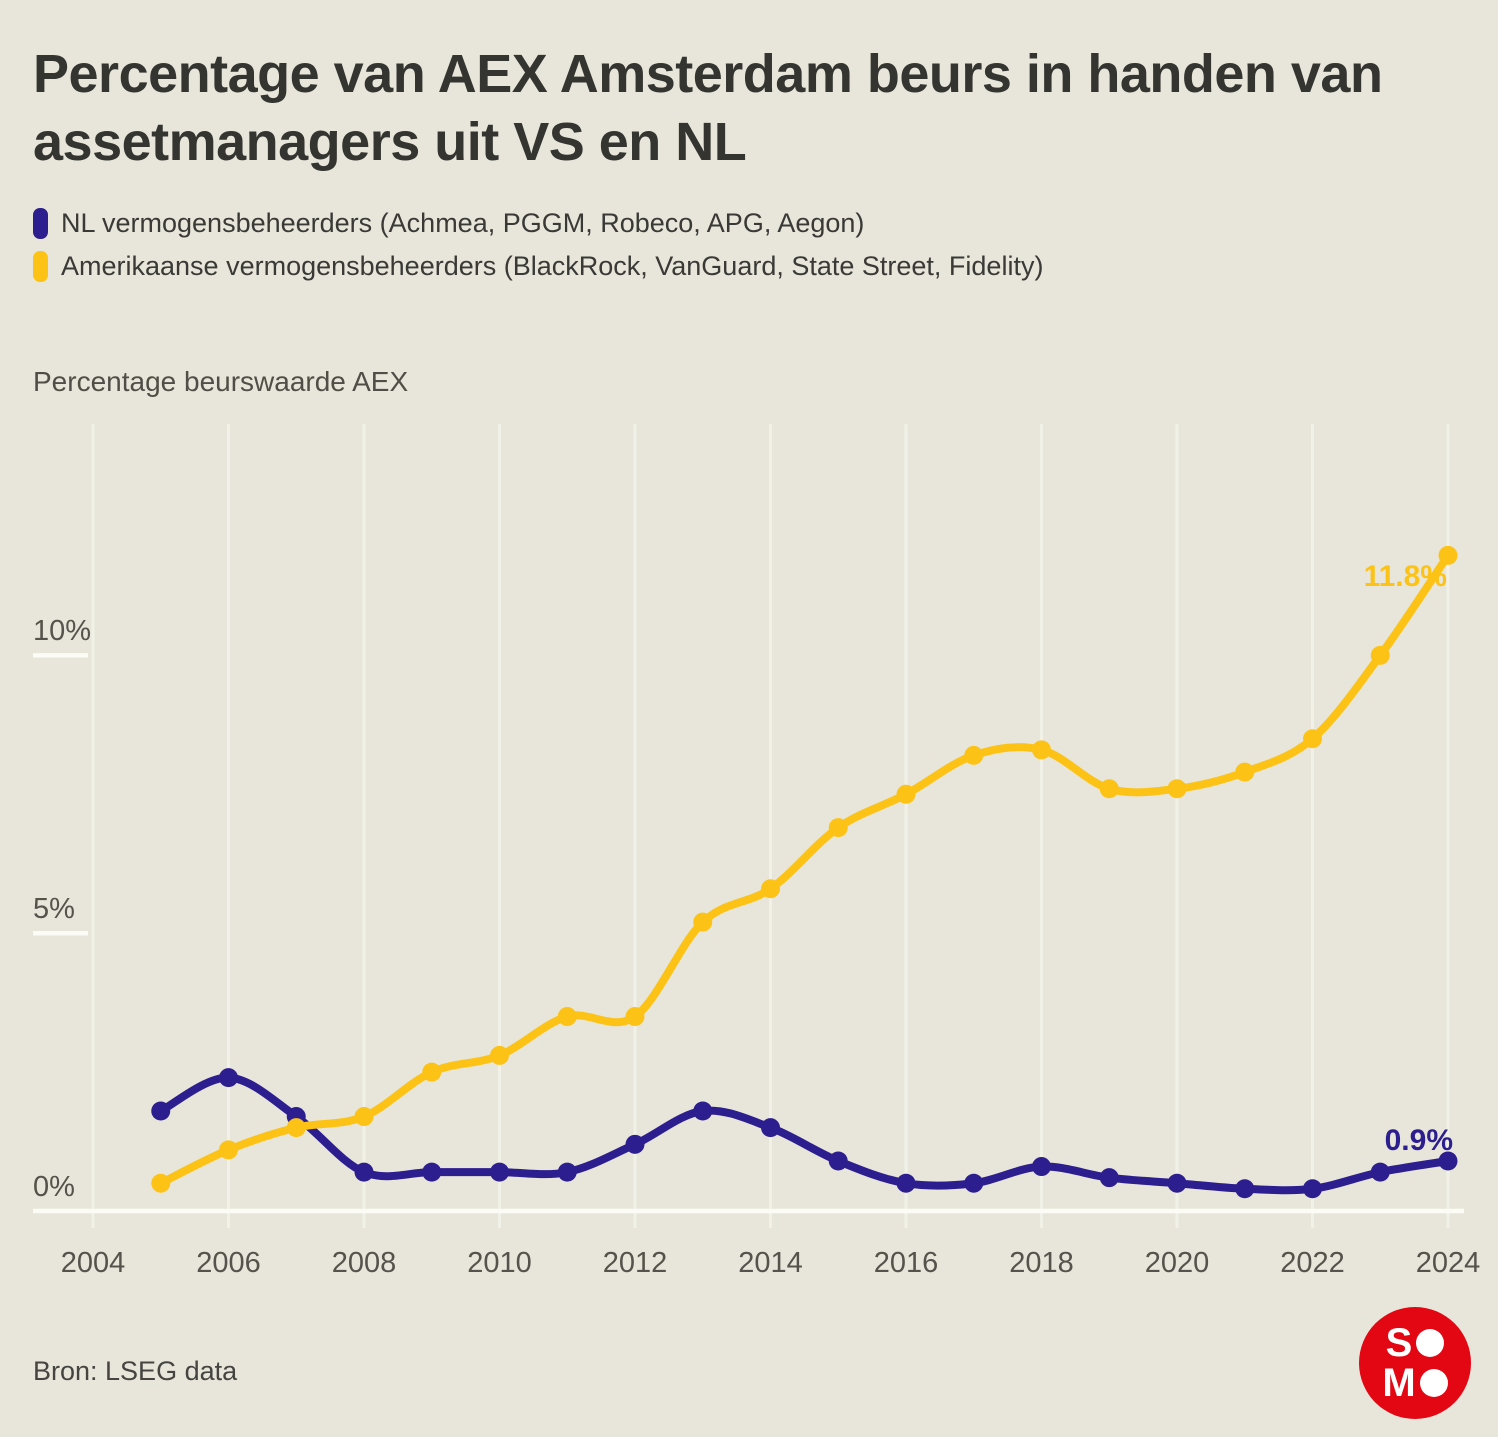 The image size is (1498, 1437). Describe the element at coordinates (770, 1263) in the screenshot. I see `x-axis-label-2014: 2014` at that location.